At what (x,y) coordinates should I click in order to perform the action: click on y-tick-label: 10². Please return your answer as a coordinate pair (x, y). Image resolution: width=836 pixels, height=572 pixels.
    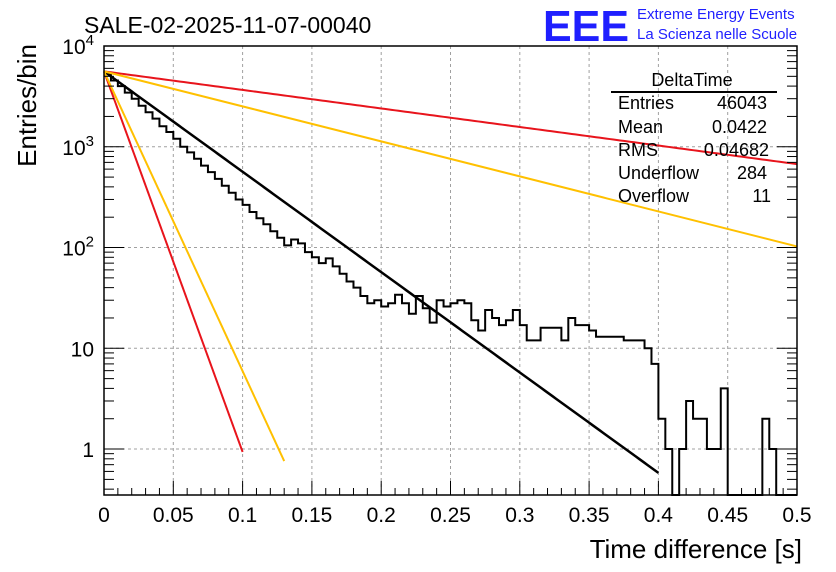
    Looking at the image, I should click on (78, 247).